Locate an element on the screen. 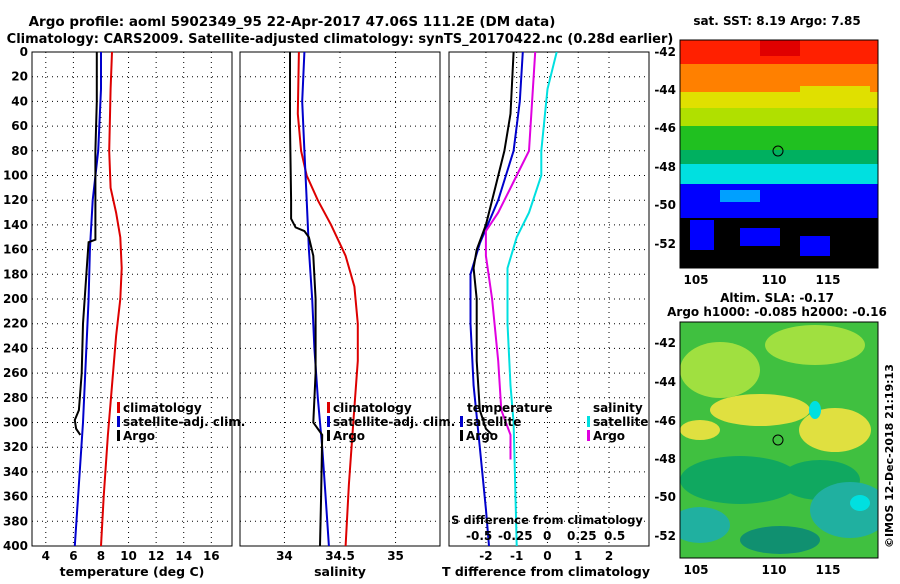  y-tick-label: 380 is located at coordinates (15, 521).